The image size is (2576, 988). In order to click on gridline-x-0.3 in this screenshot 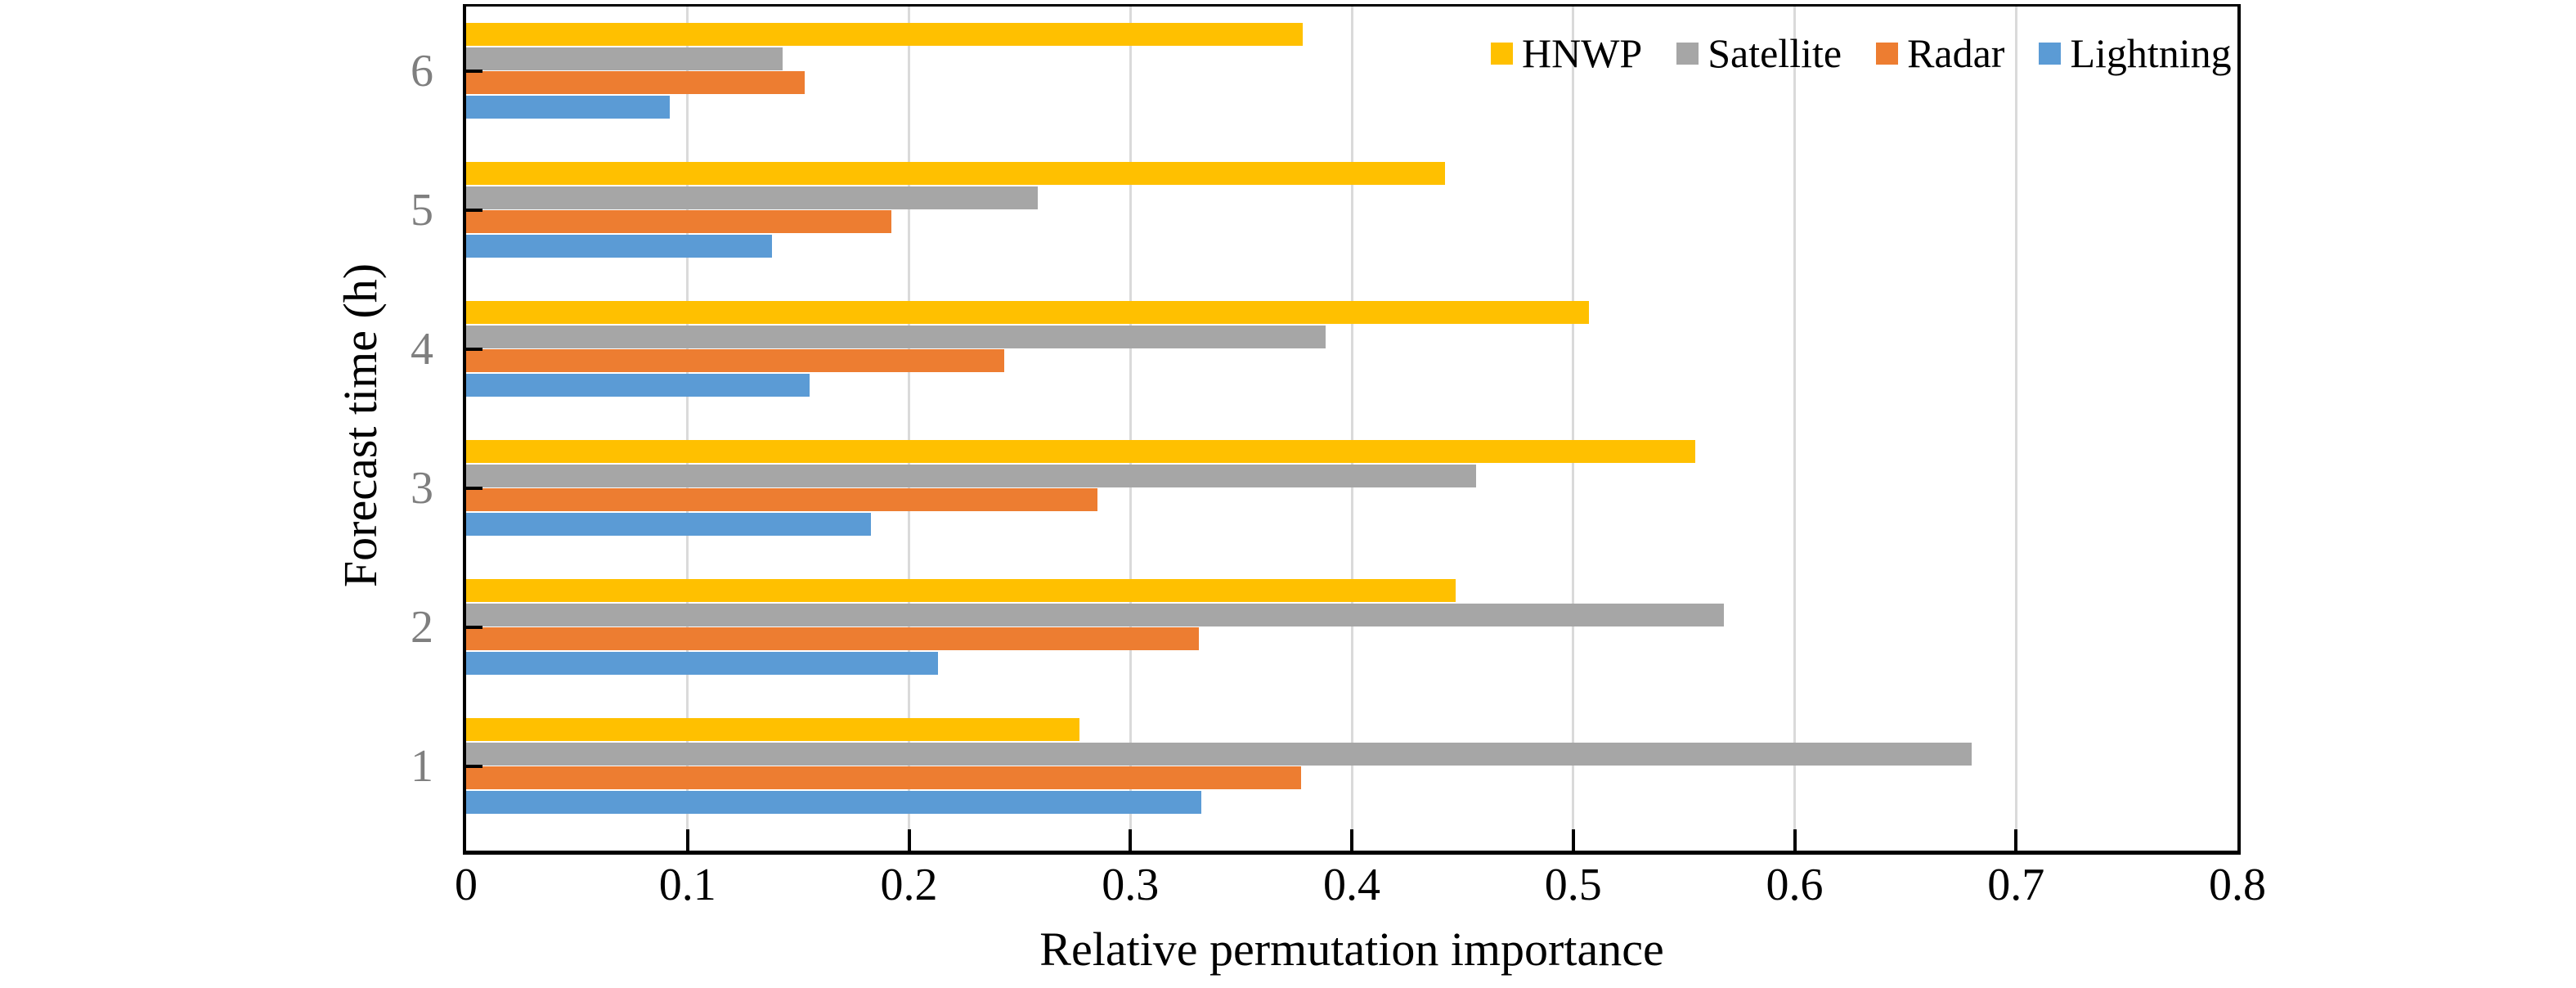, I will do `click(1130, 429)`.